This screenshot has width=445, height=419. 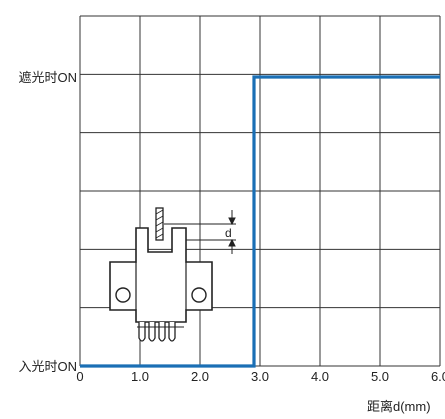 I want to click on mount-hole-right, so click(x=199, y=295).